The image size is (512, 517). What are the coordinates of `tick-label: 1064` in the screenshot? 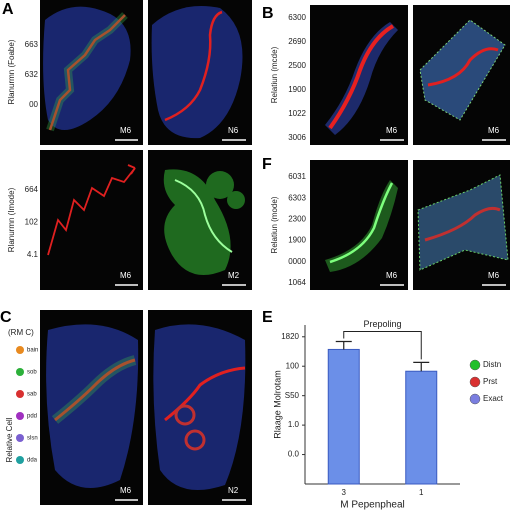 It's located at (297, 282).